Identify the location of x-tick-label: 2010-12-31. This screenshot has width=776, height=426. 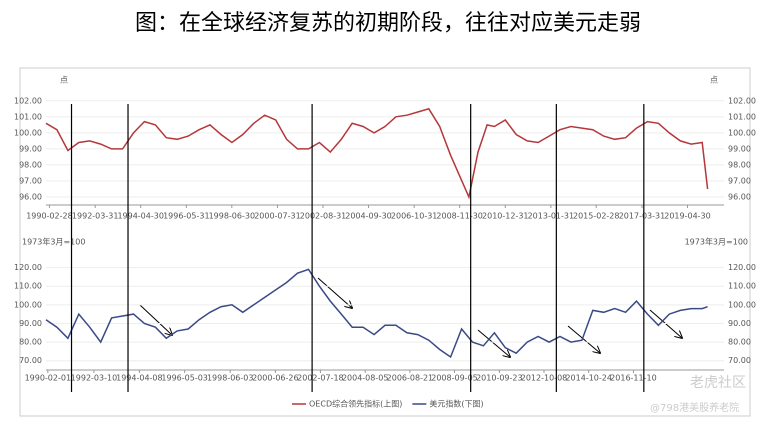
(505, 216).